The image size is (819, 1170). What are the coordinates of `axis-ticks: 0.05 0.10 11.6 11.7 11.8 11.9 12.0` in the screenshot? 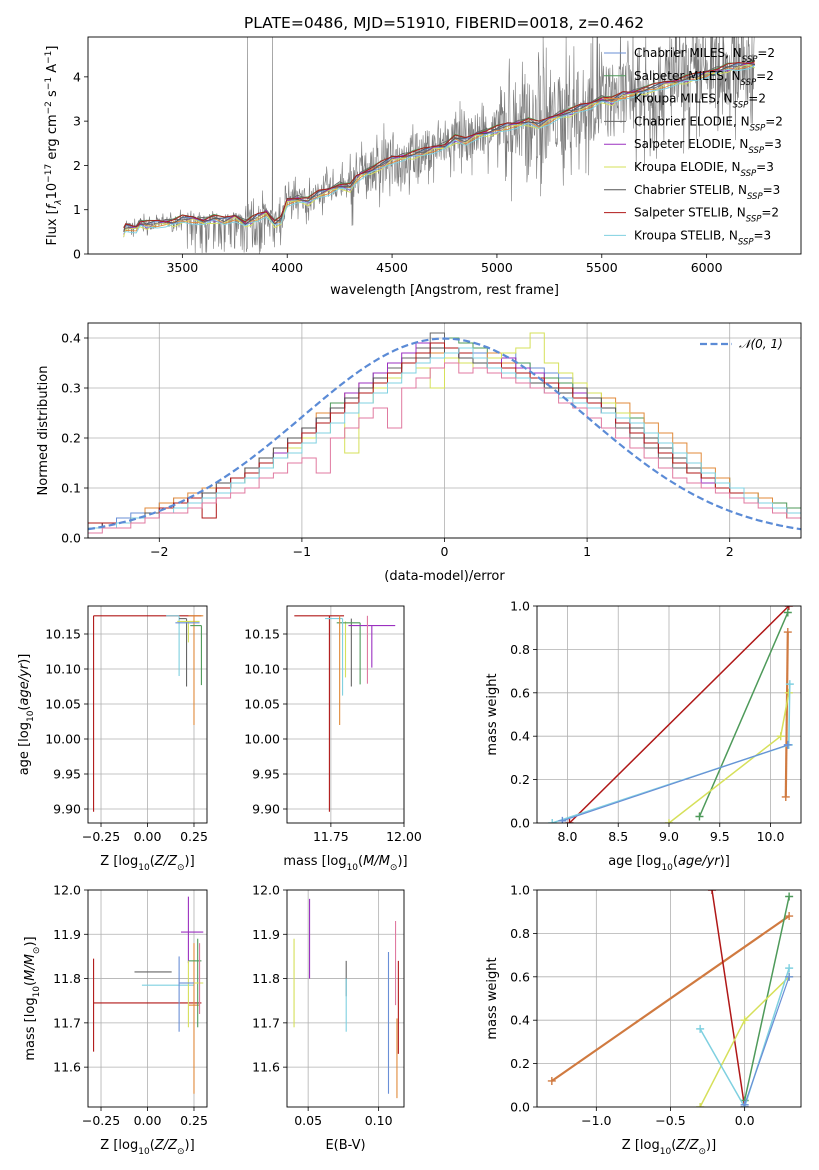 It's located at (322, 1006).